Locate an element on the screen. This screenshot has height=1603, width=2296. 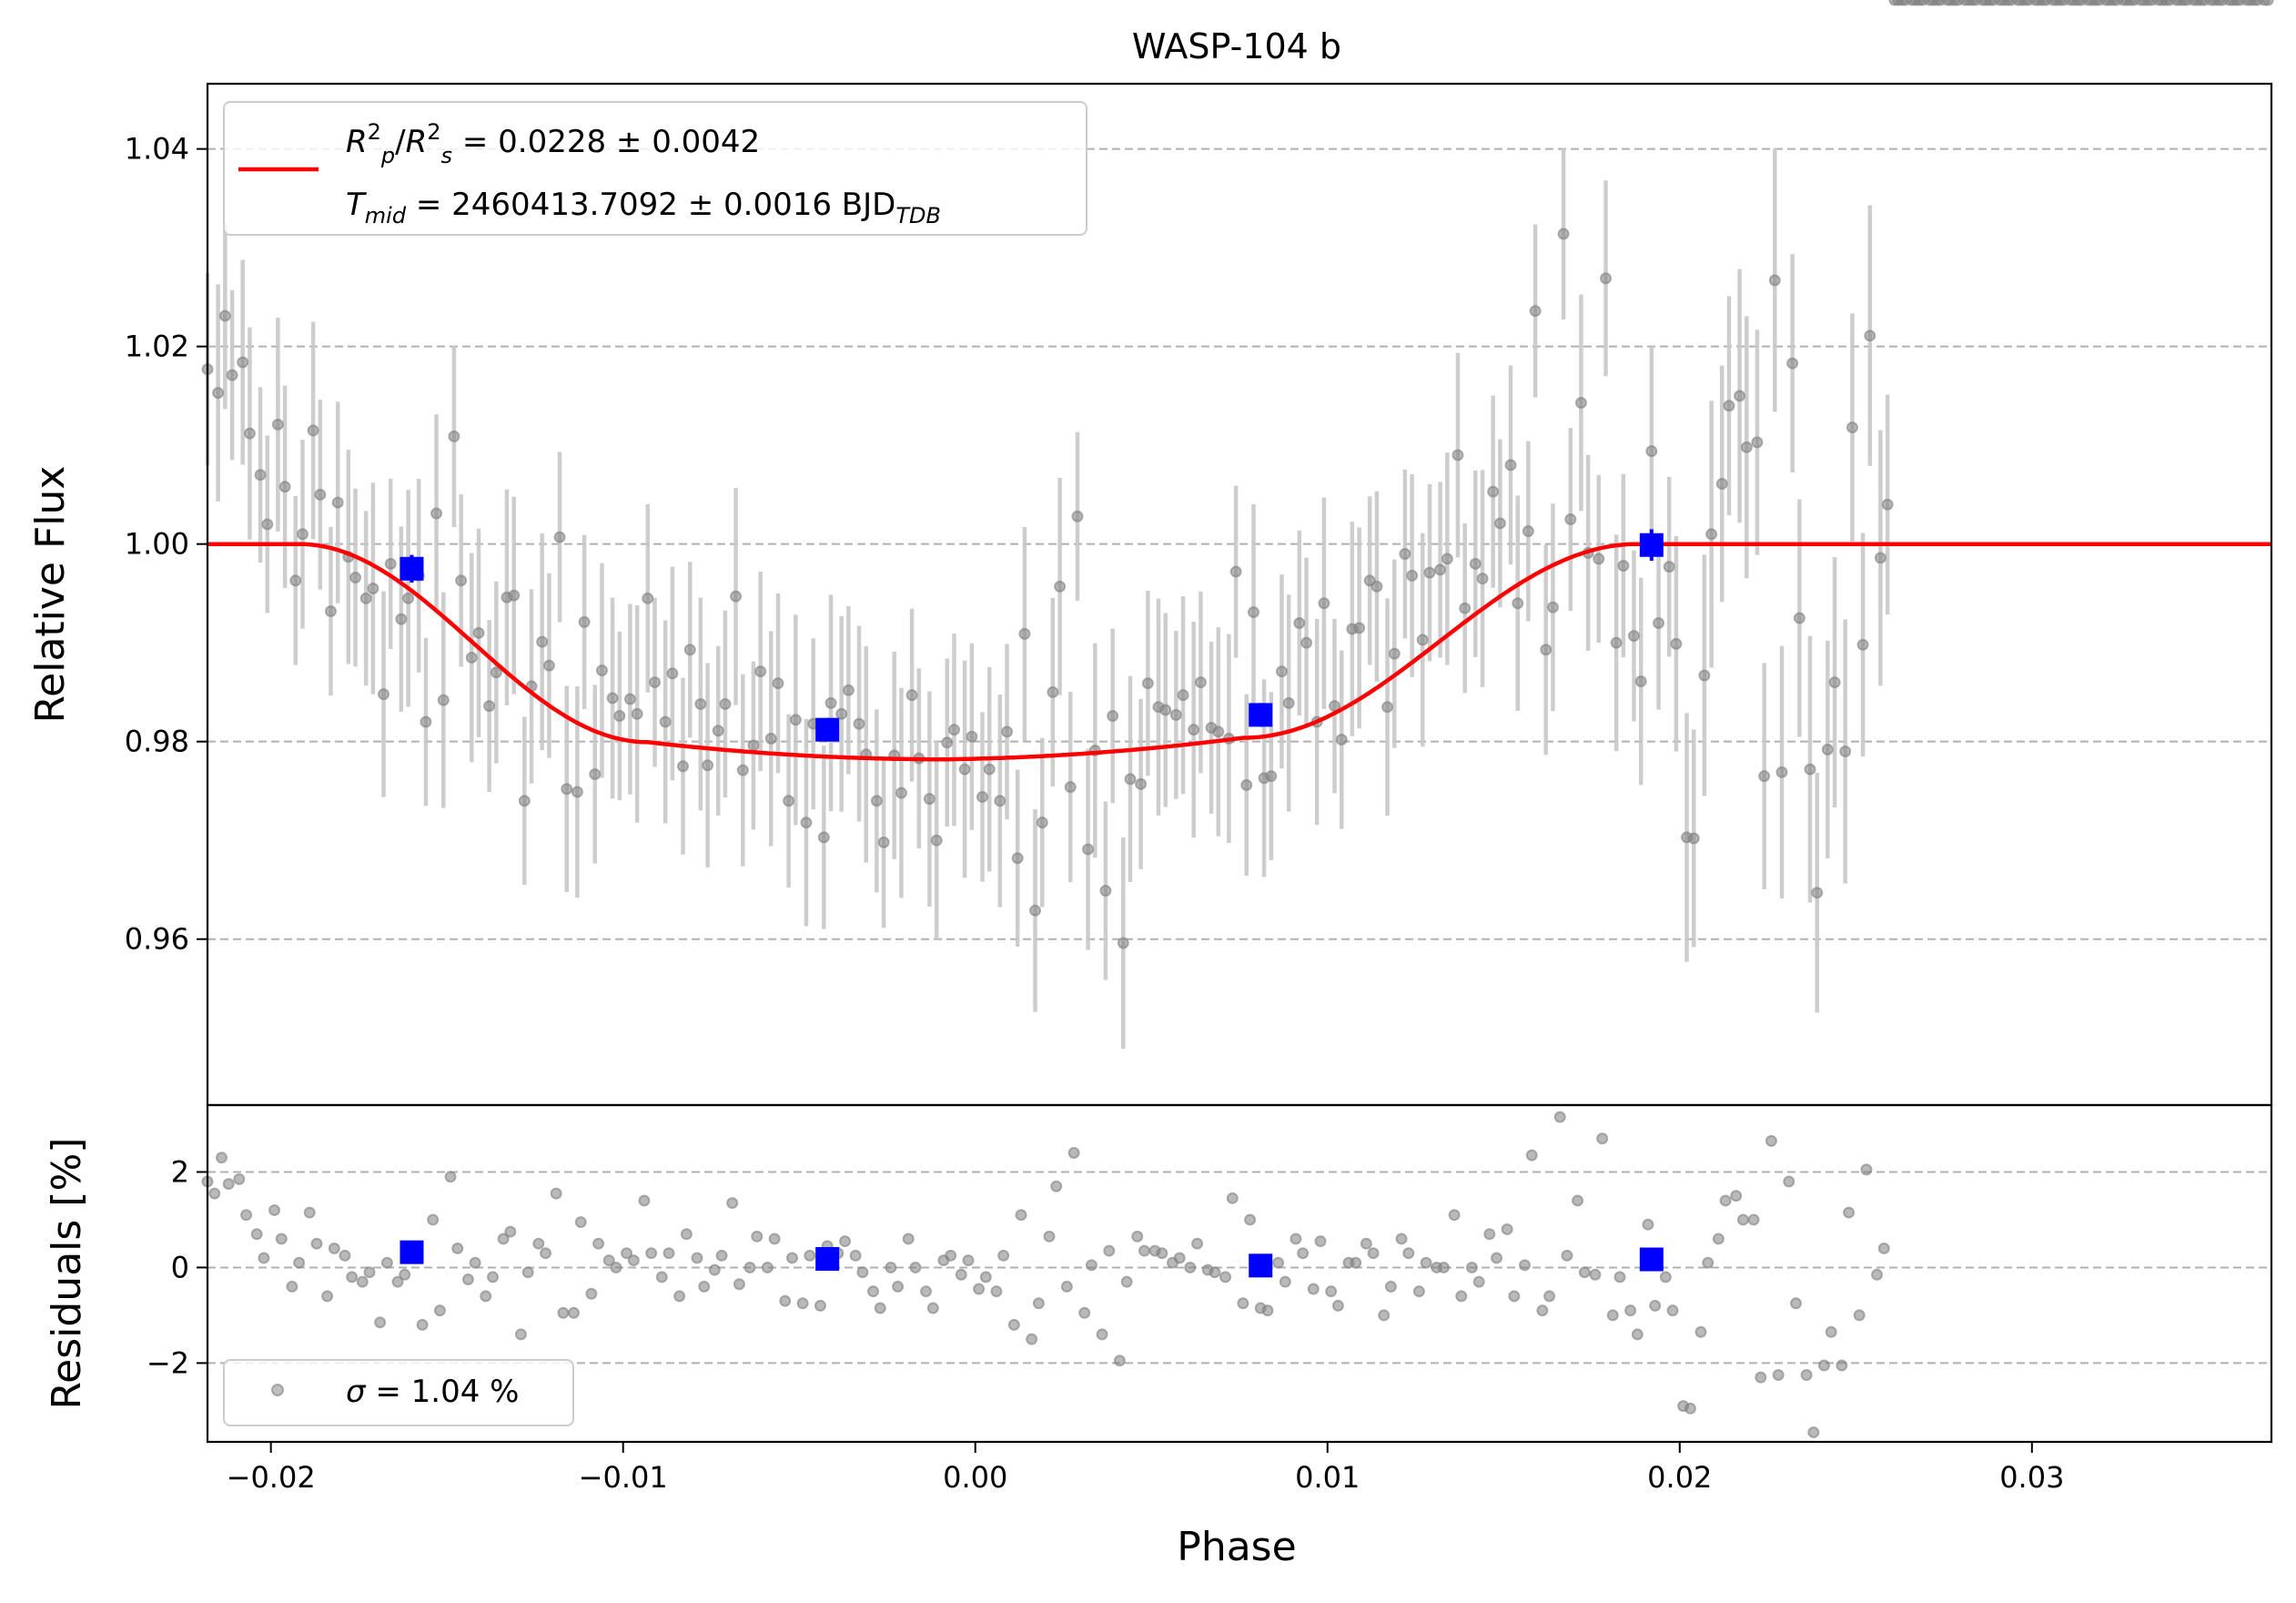
legend-sigma: σ = 1.04 % is located at coordinates (432, 1392).